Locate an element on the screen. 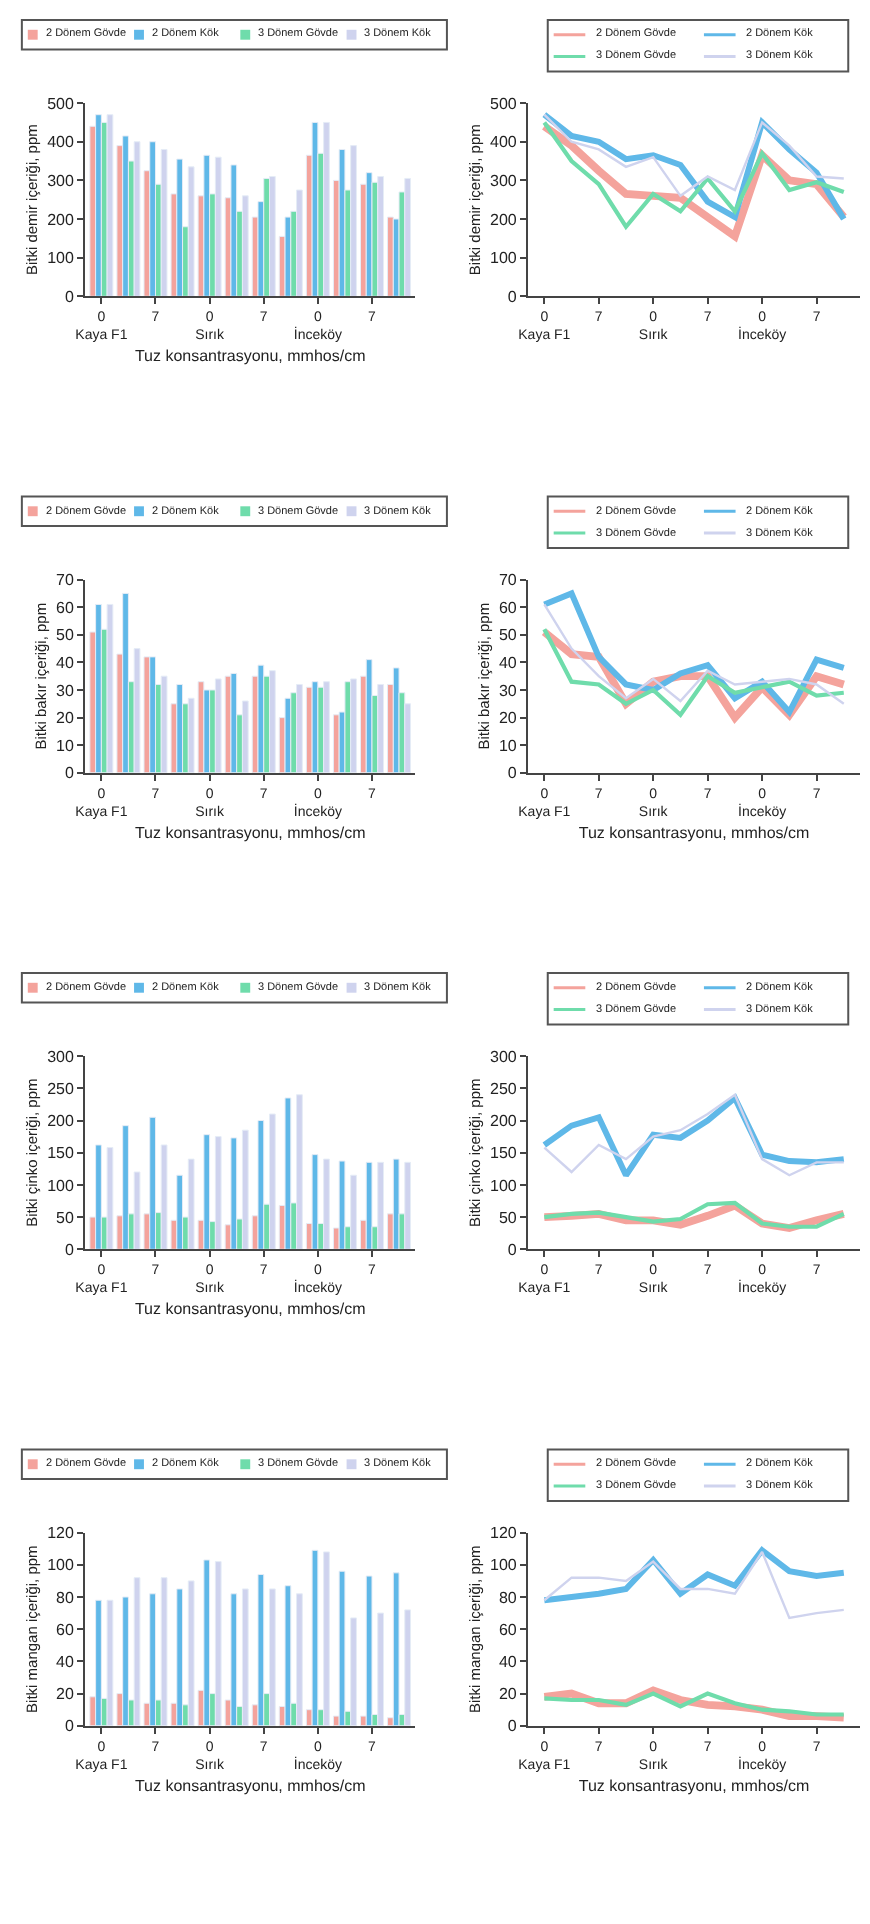 This screenshot has height=1924, width=870. y-tick-label: 40 is located at coordinates (508, 1661).